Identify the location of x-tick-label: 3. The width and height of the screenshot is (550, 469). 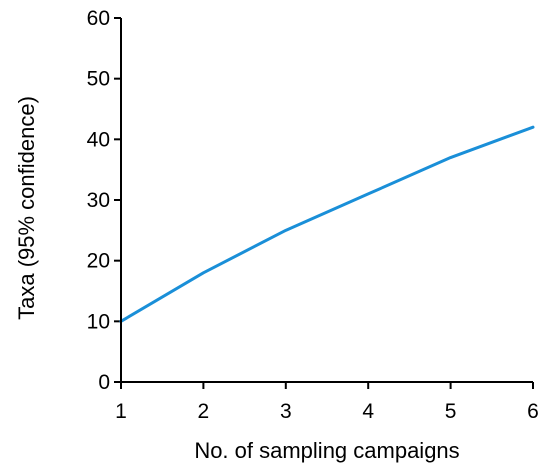
(286, 411).